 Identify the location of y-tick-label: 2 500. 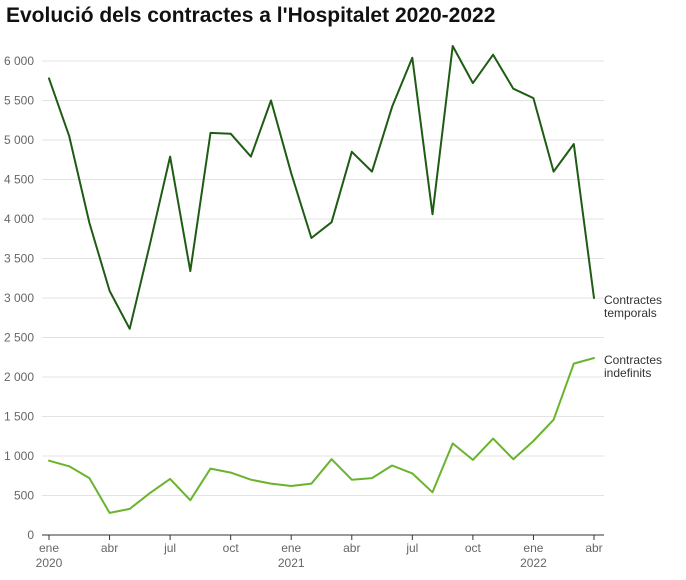
(19, 338).